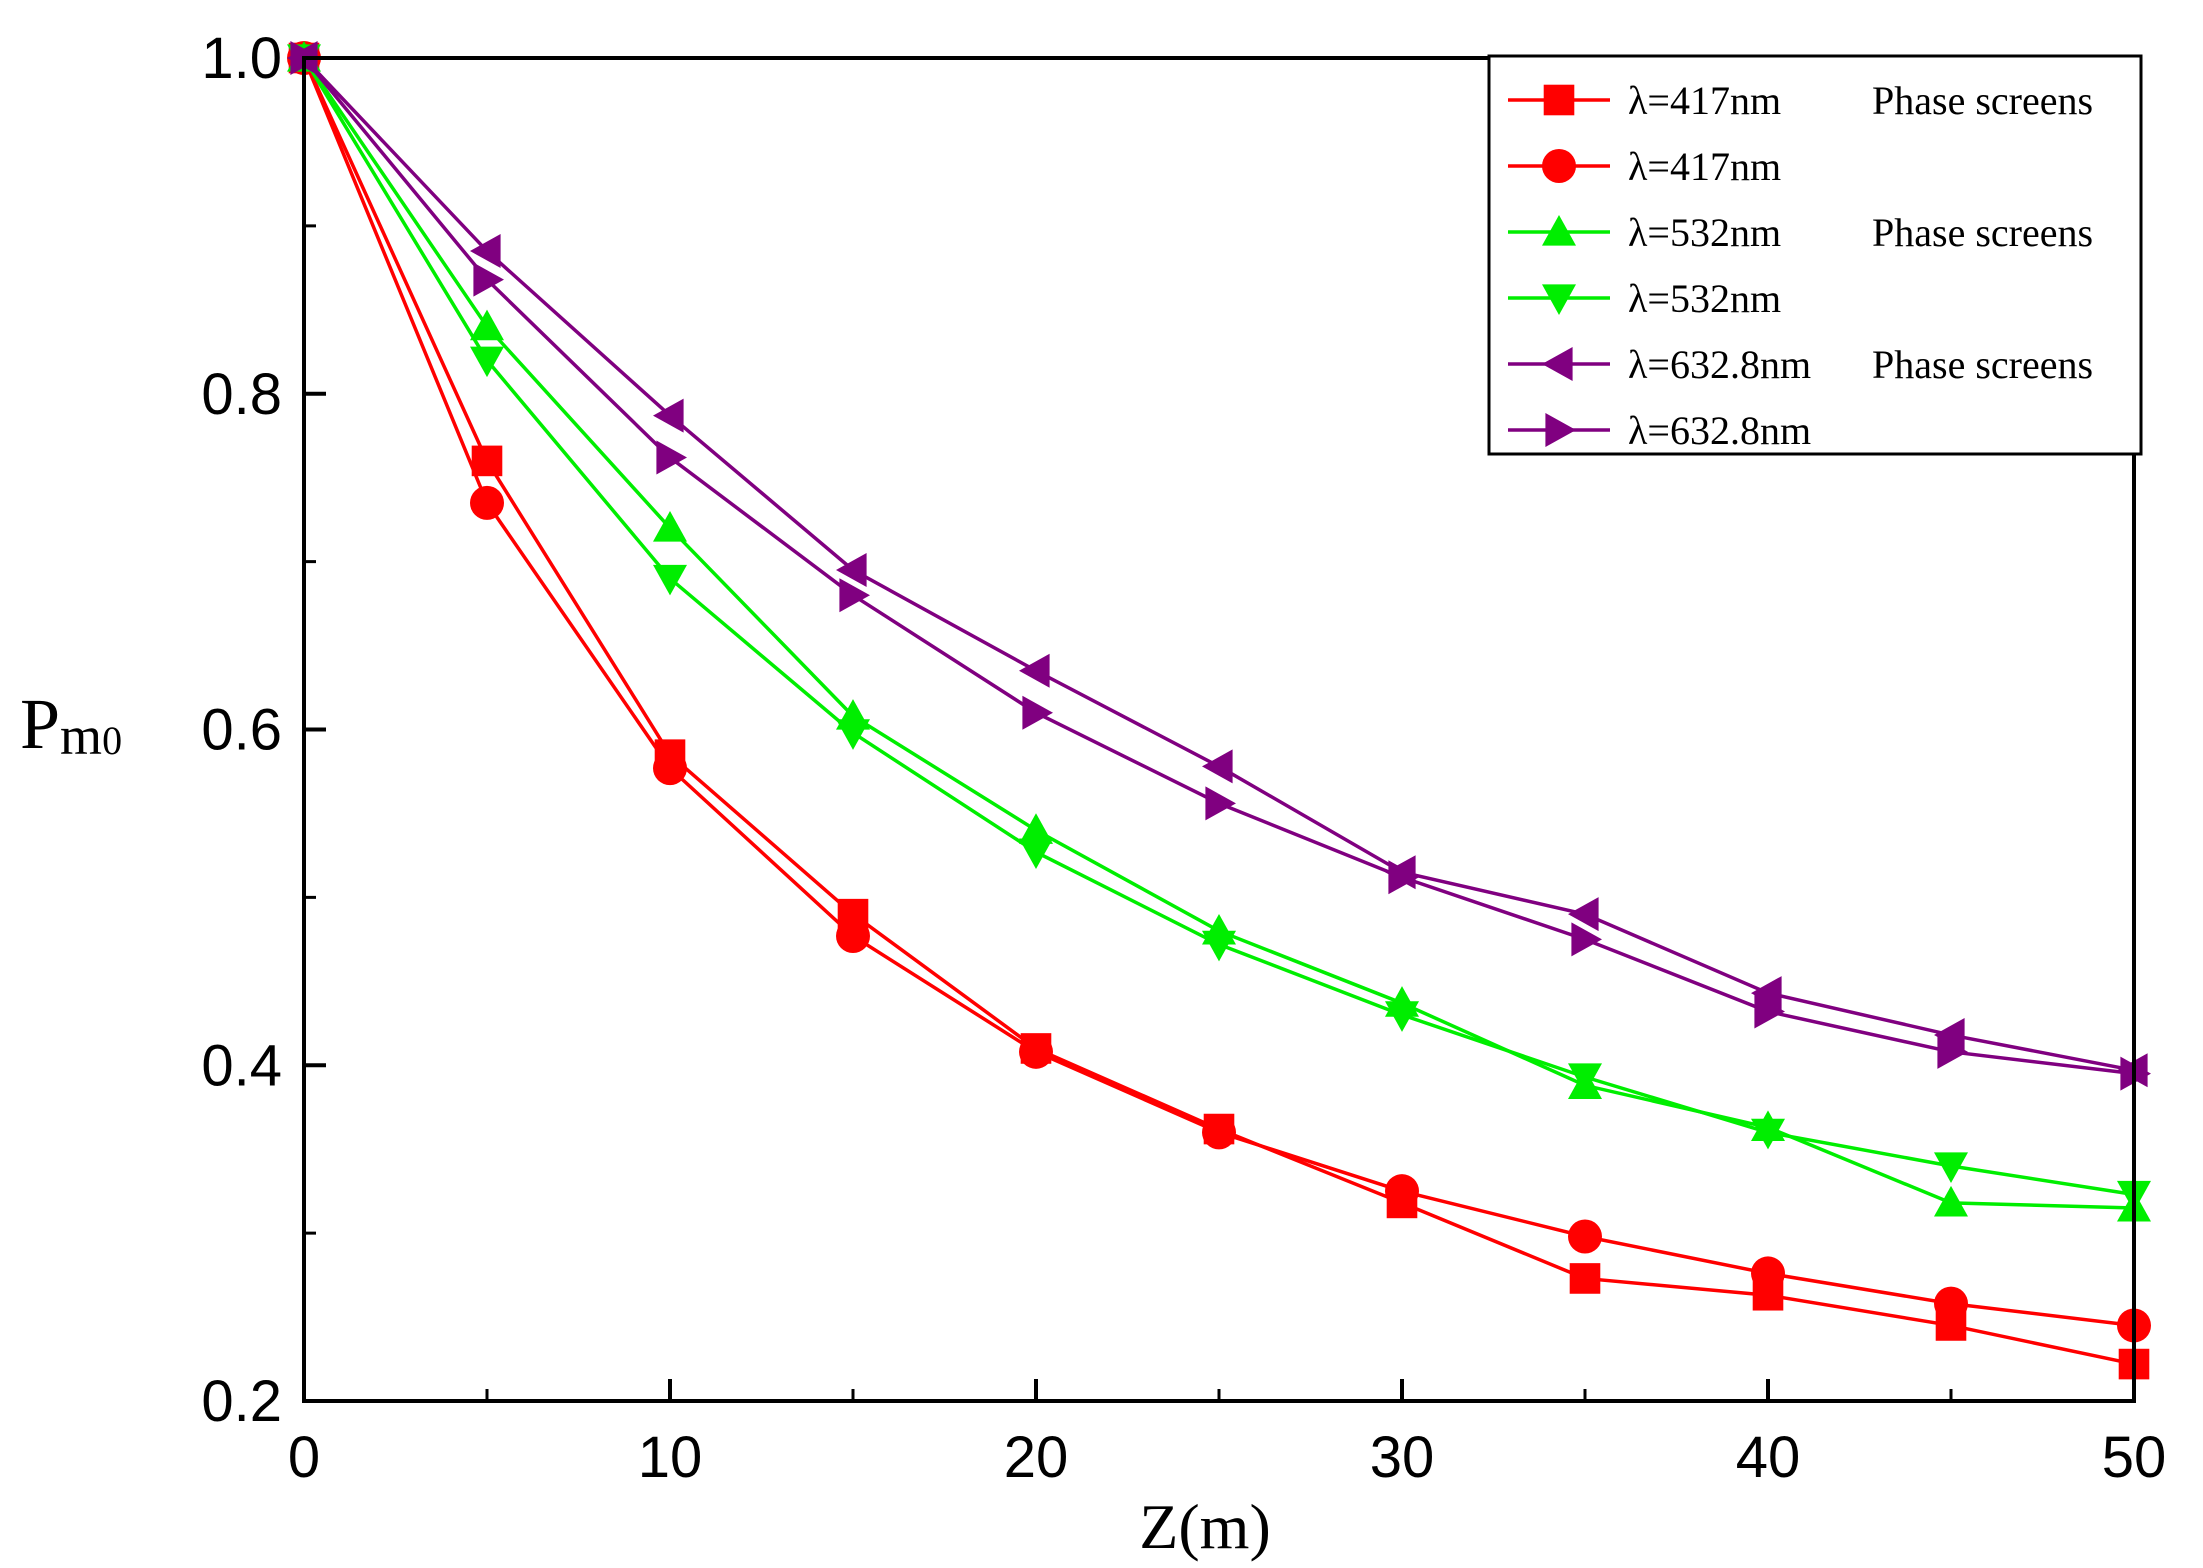  I want to click on y-axis-title-main: P, so click(40, 724).